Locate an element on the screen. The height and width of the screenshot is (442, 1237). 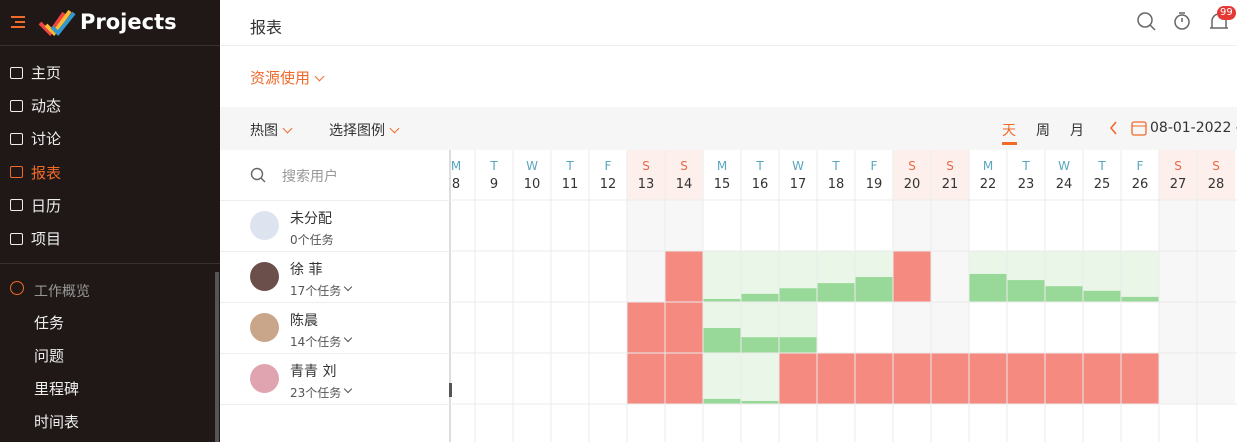
date-label: 20 is located at coordinates (912, 184).